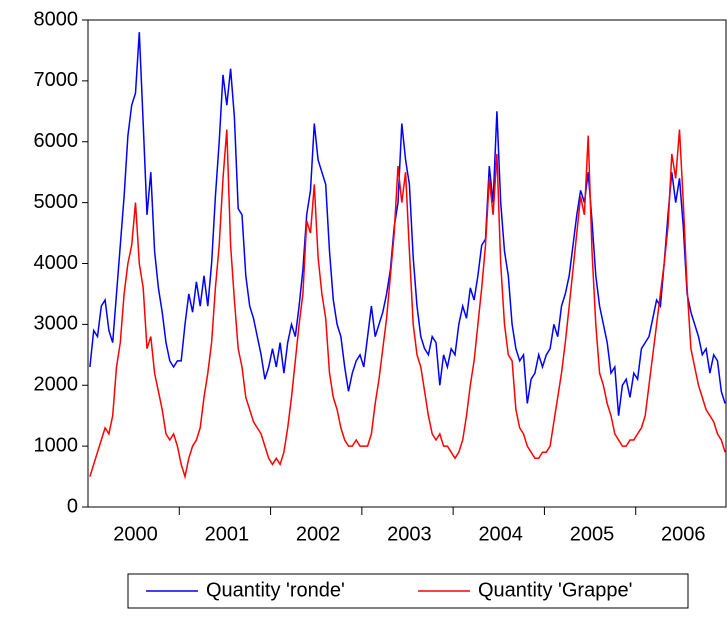 This screenshot has width=727, height=619. Describe the element at coordinates (72, 506) in the screenshot. I see `y-tick-label: 0` at that location.